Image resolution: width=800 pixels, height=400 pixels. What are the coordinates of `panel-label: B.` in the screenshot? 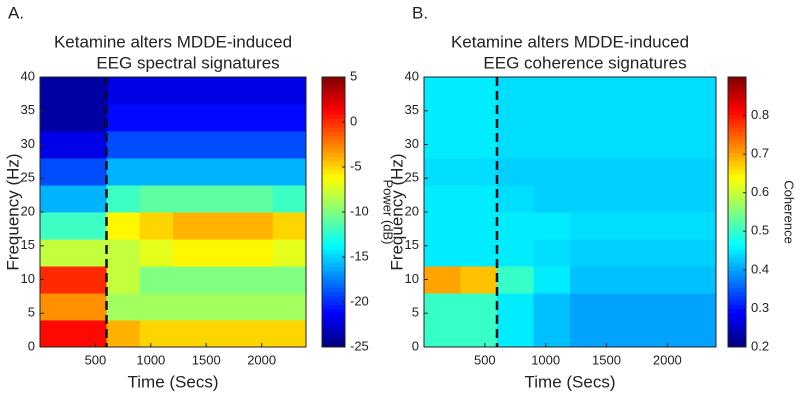 It's located at (420, 12).